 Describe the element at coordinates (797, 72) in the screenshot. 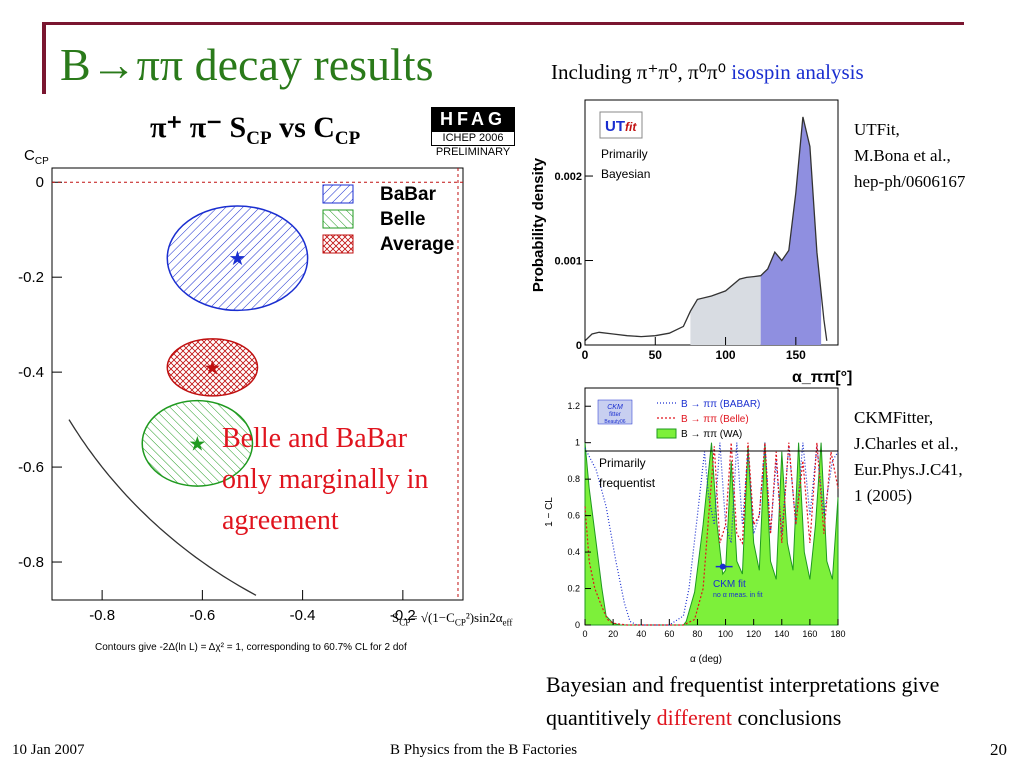

I see `isospin-analysis-link: isospin analysis` at that location.